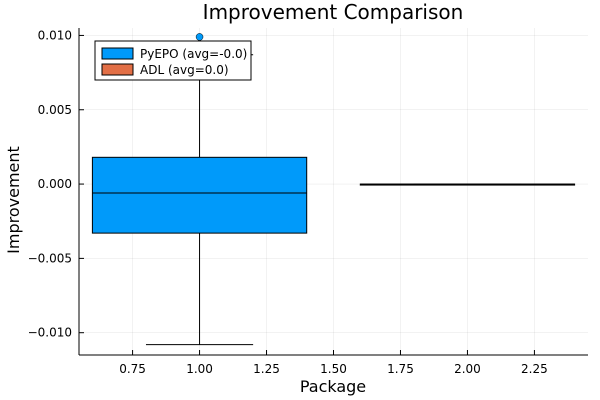  I want to click on y-tick-label: 0.005, so click(55, 110).